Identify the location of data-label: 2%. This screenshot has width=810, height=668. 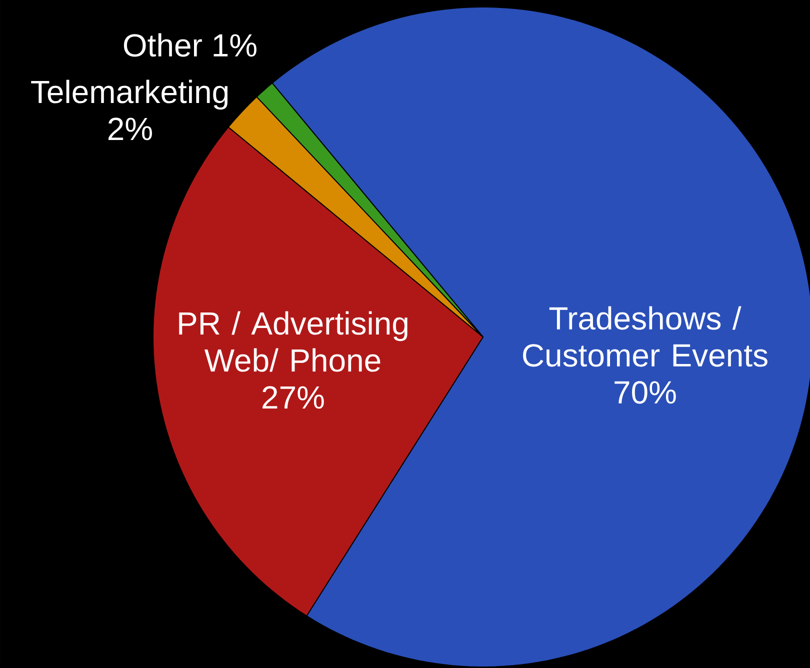
(130, 129).